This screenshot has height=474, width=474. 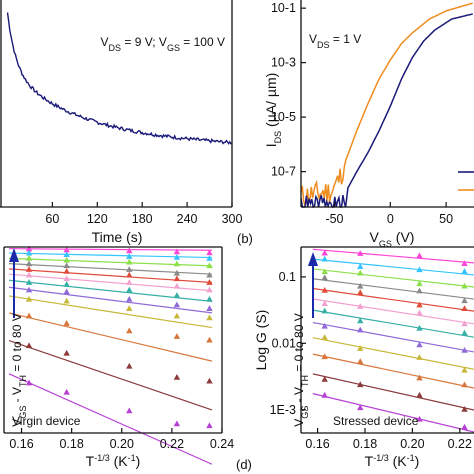 What do you see at coordinates (301, 369) in the screenshot?
I see `arrow-label-d: VGS - VTH = 0 to 80 V` at bounding box center [301, 369].